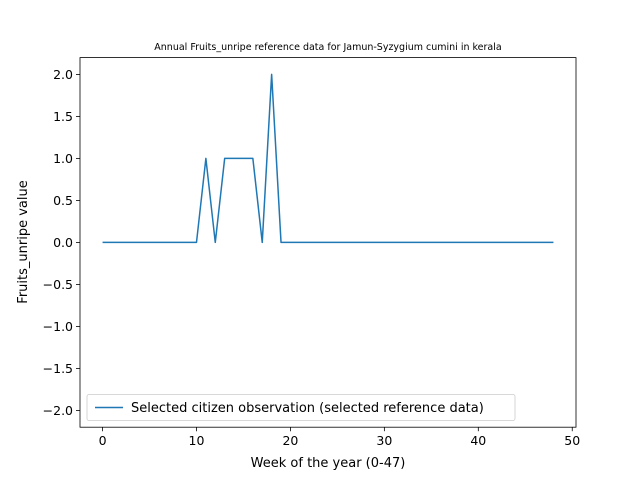 The image size is (640, 480). I want to click on x-tick-label: 10, so click(197, 440).